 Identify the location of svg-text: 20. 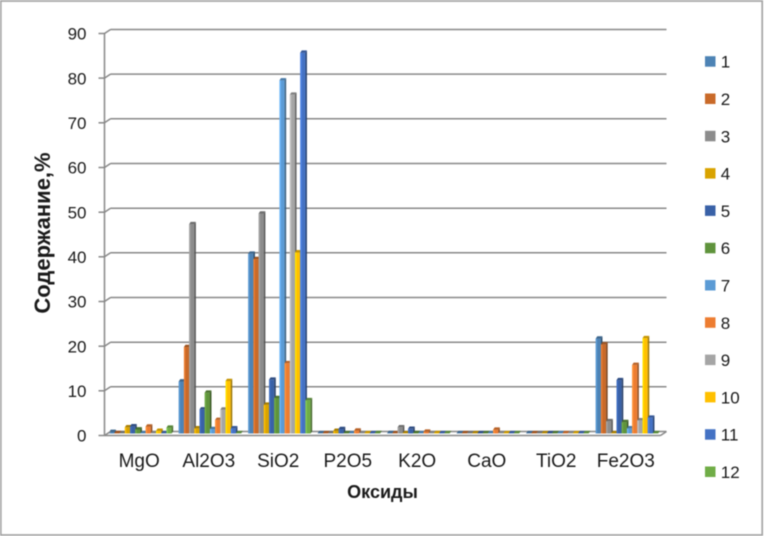
(77, 346).